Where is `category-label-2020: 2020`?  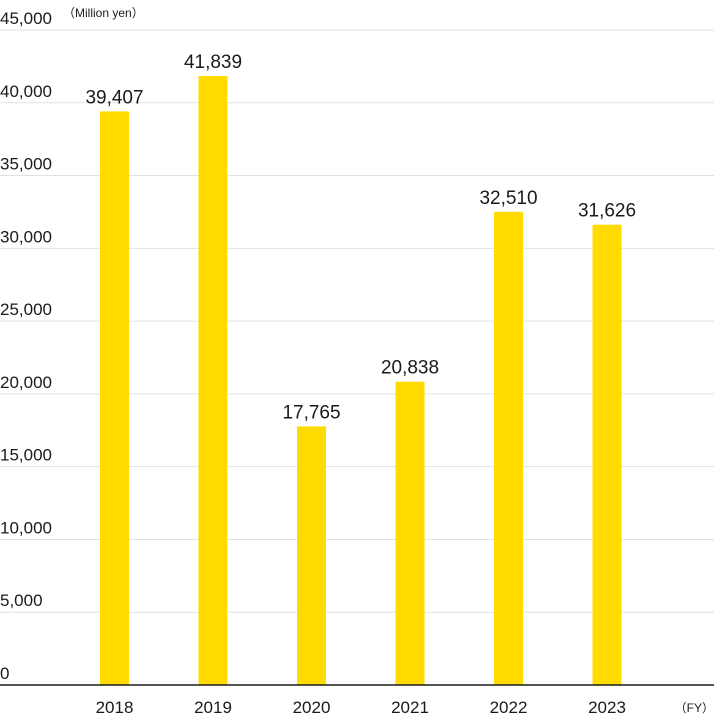 category-label-2020: 2020 is located at coordinates (312, 706).